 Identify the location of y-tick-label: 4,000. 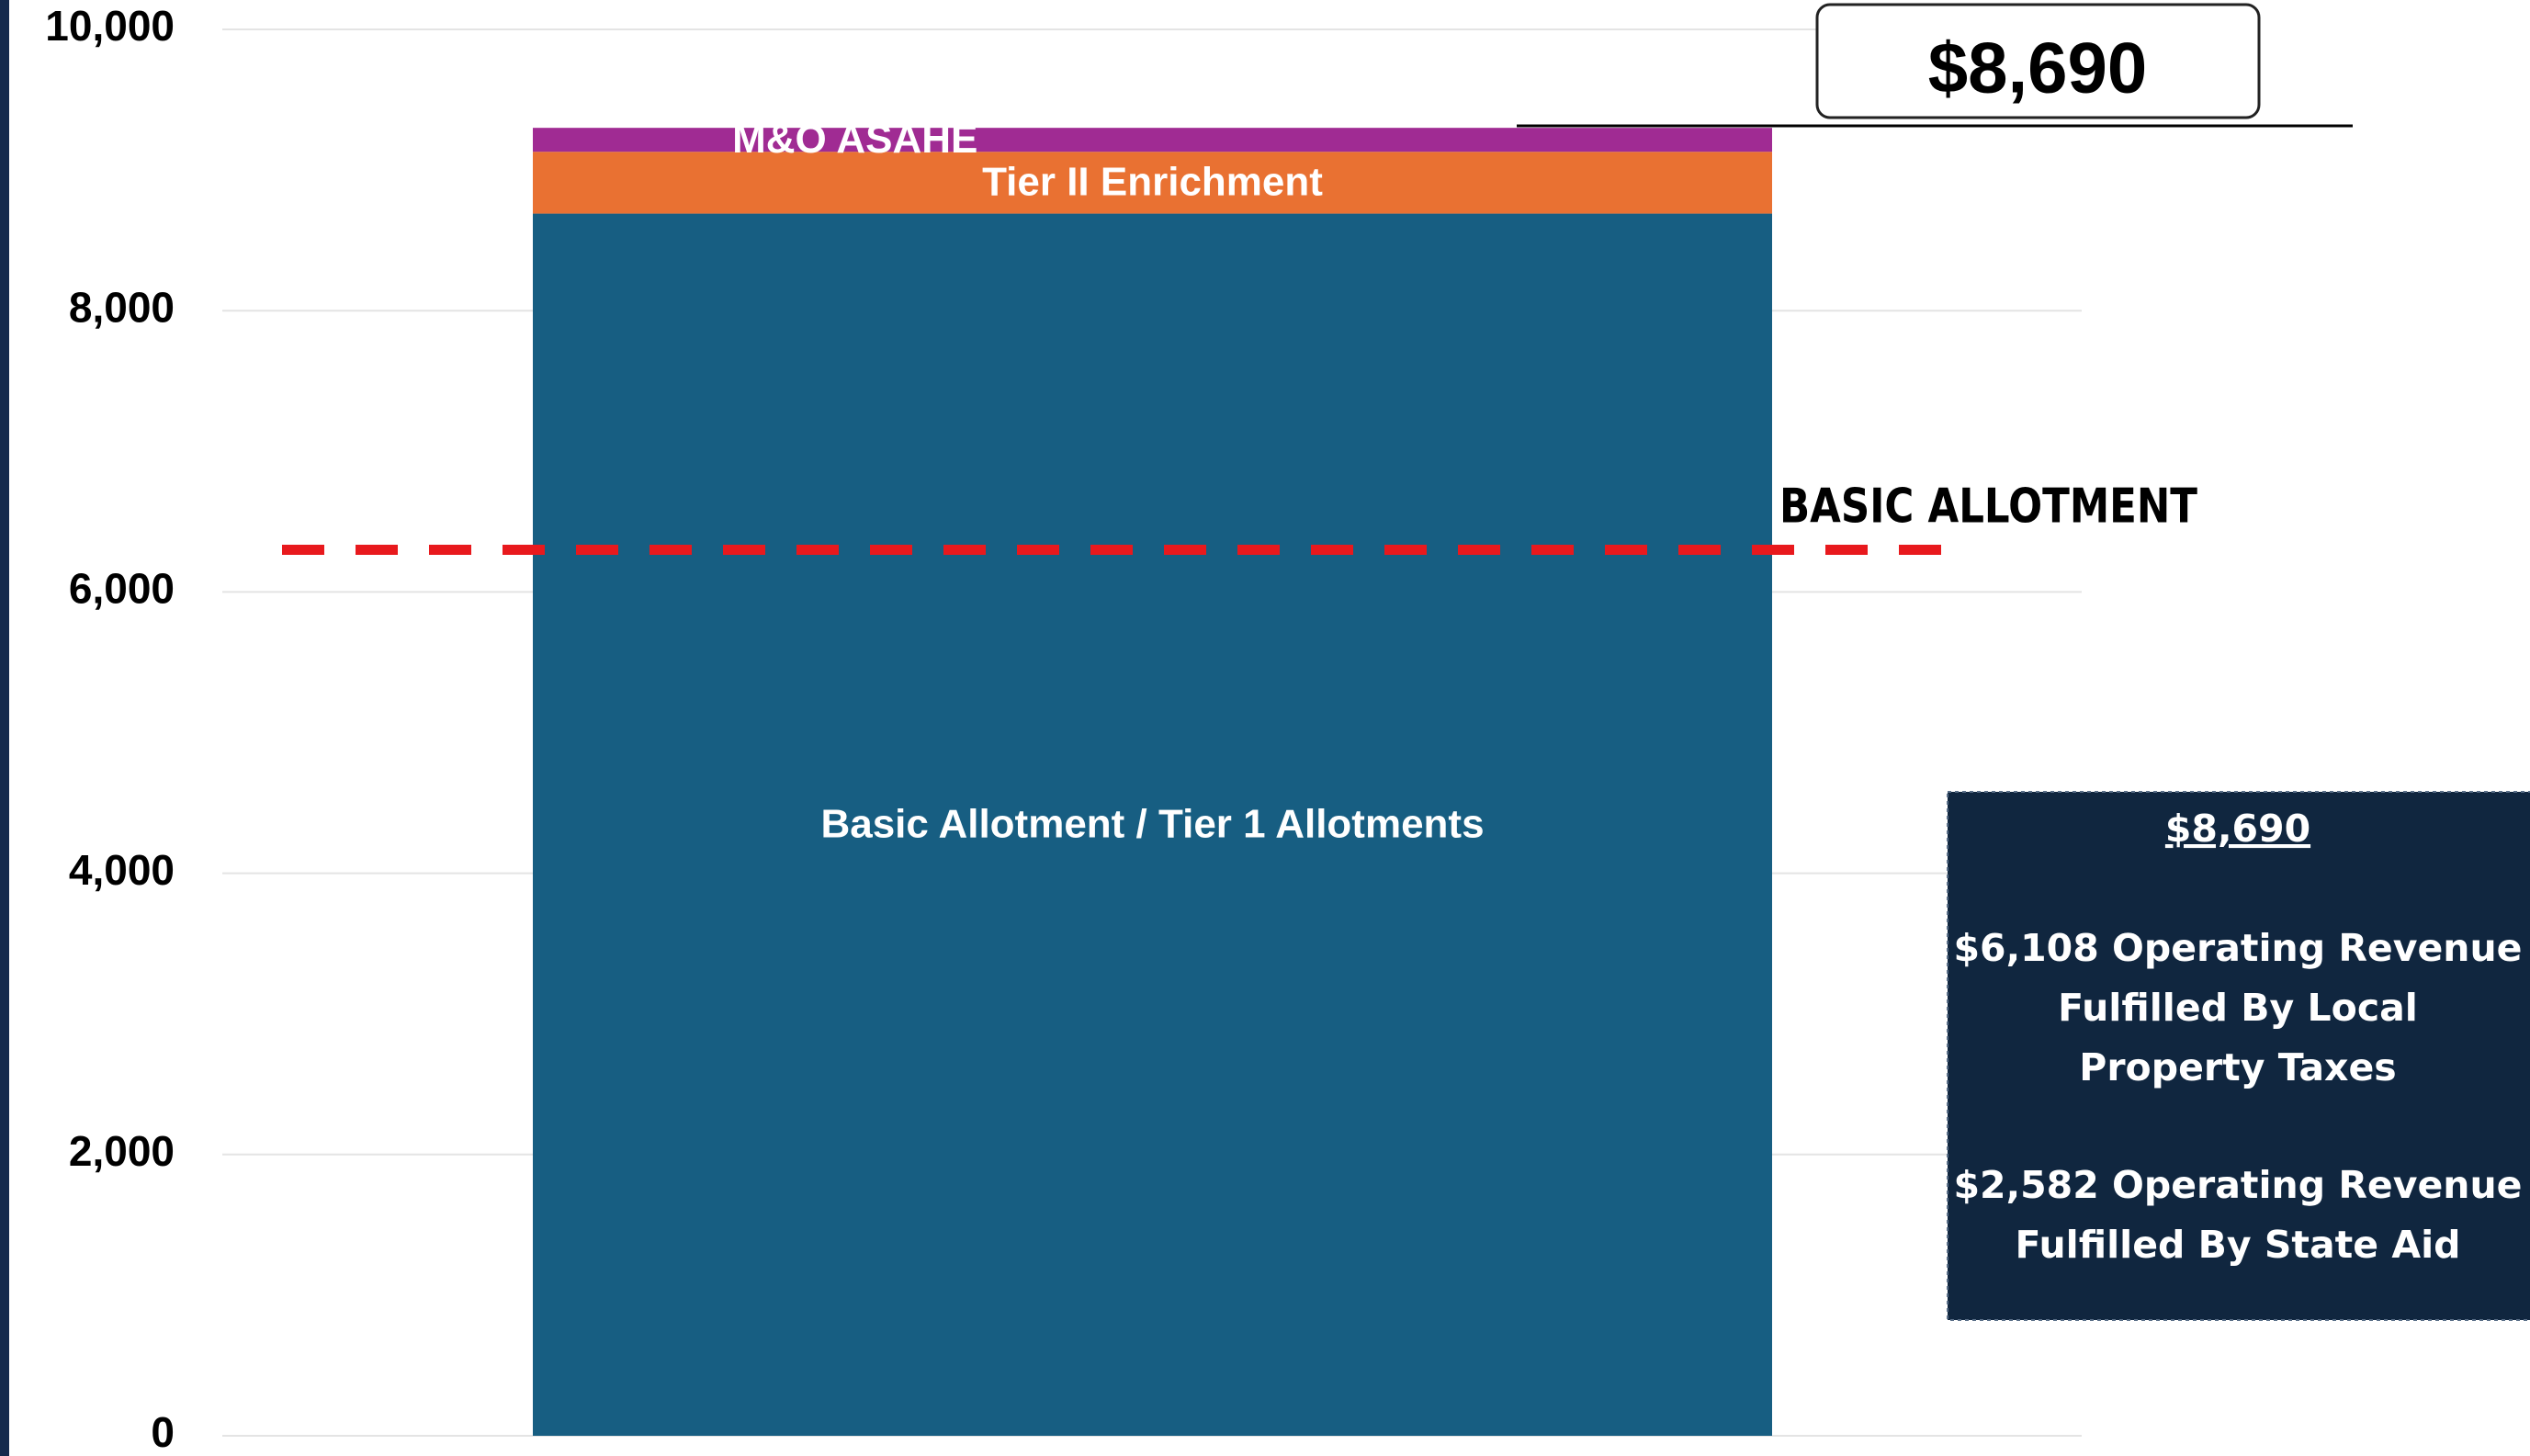
(122, 870).